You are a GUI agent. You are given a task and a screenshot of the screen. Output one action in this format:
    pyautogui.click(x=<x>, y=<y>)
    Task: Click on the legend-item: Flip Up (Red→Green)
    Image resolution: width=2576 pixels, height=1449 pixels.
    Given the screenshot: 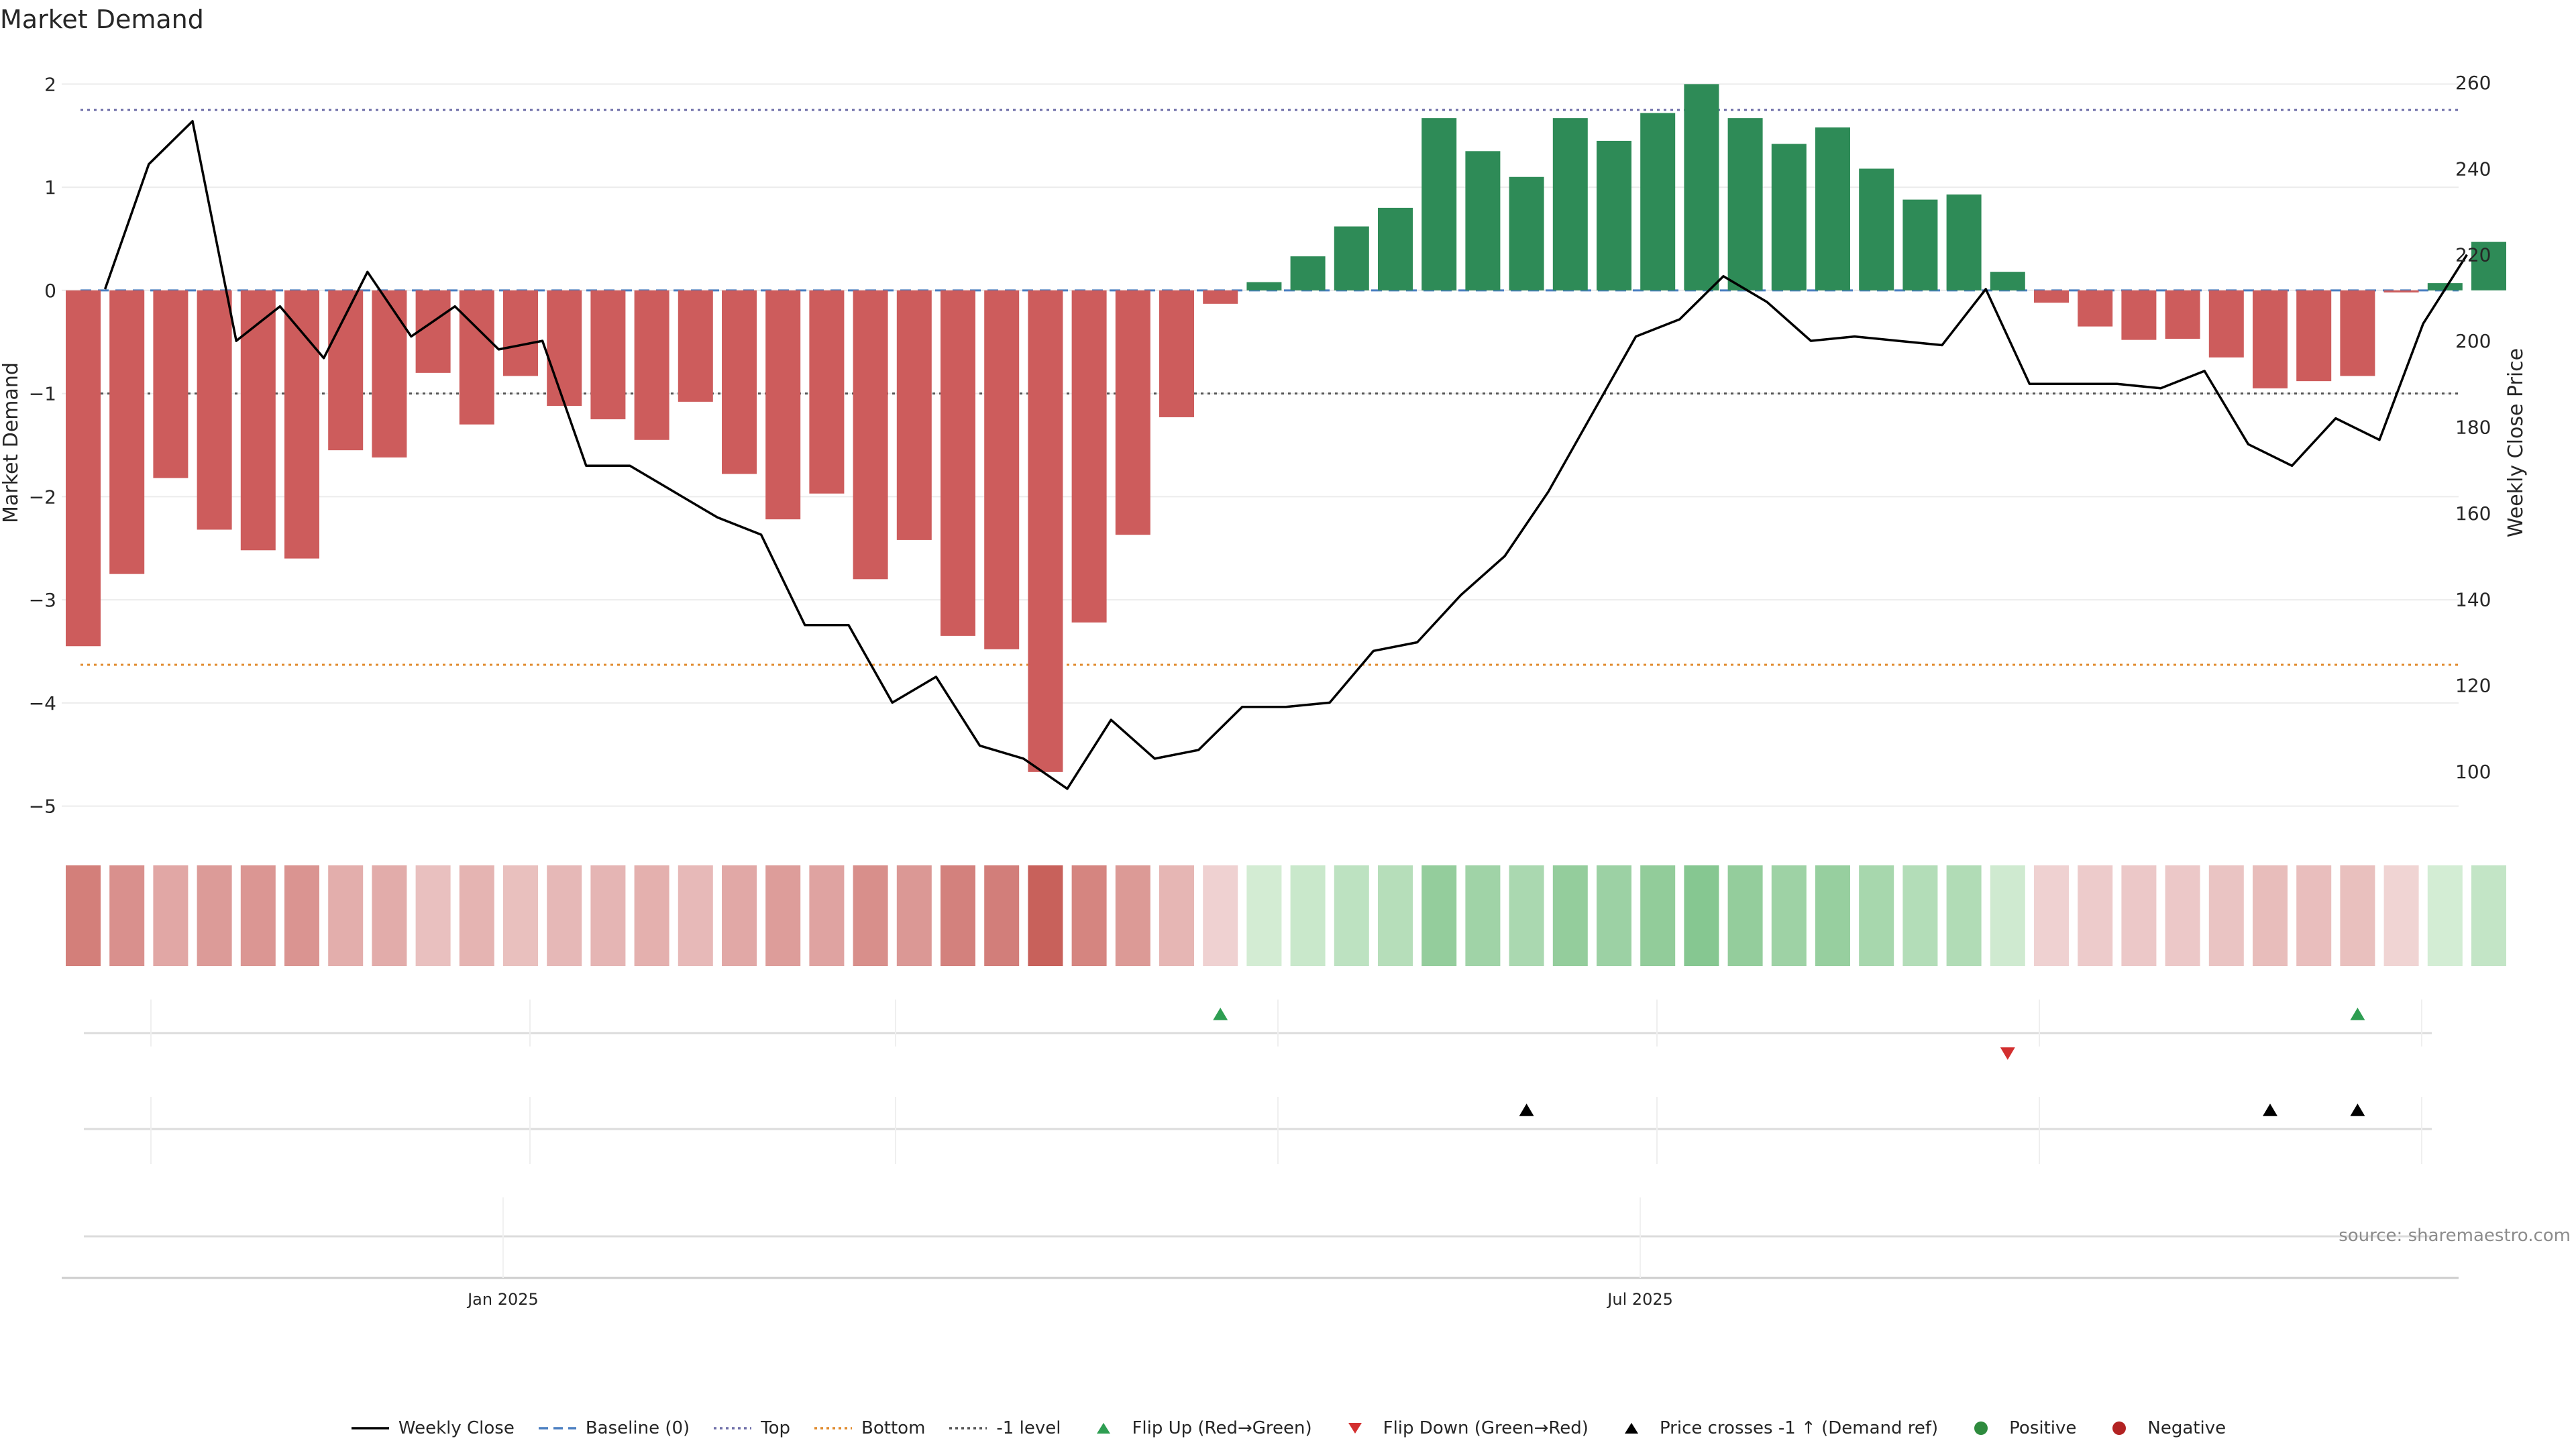 What is the action you would take?
    pyautogui.click(x=1197, y=1428)
    